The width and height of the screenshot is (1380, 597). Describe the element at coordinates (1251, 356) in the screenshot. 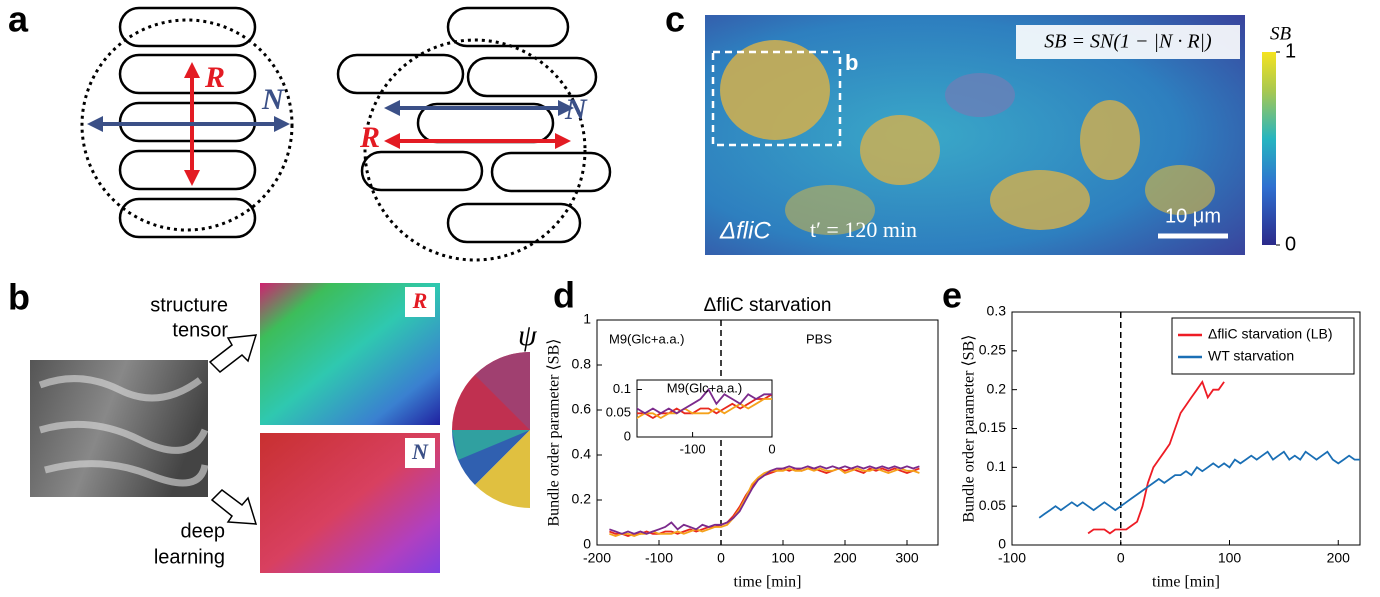

I see `legend-label: WT starvation` at that location.